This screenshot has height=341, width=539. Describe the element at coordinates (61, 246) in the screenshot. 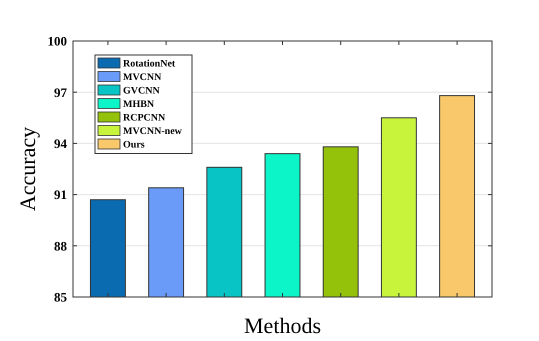

I see `y-tick-label: 88` at that location.